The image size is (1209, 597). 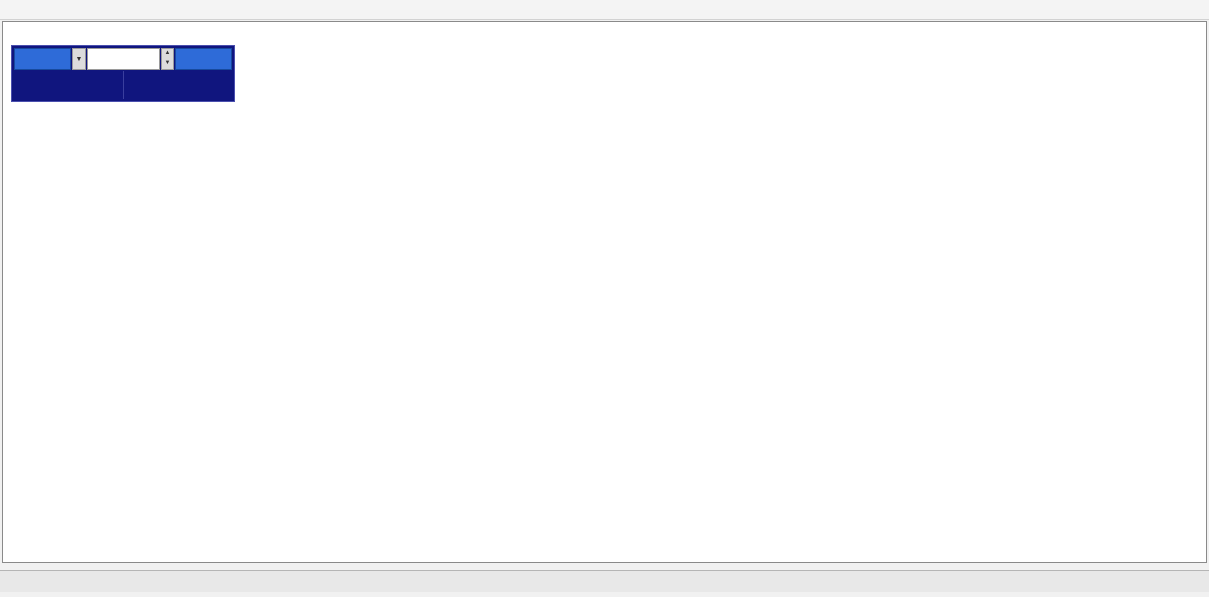 What do you see at coordinates (604, 10) in the screenshot?
I see `timeframe-toolbar` at bounding box center [604, 10].